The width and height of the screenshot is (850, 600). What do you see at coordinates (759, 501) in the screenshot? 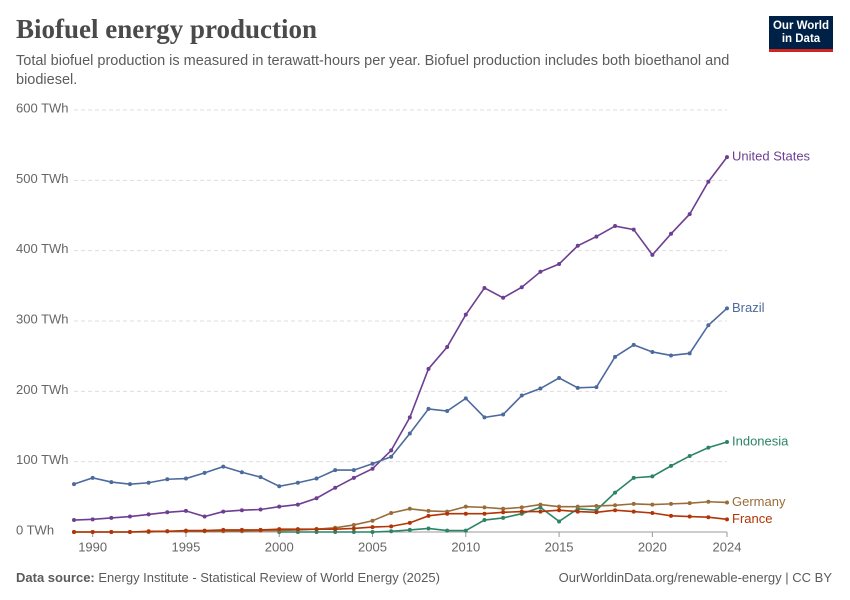
I see `series-label: Germany` at bounding box center [759, 501].